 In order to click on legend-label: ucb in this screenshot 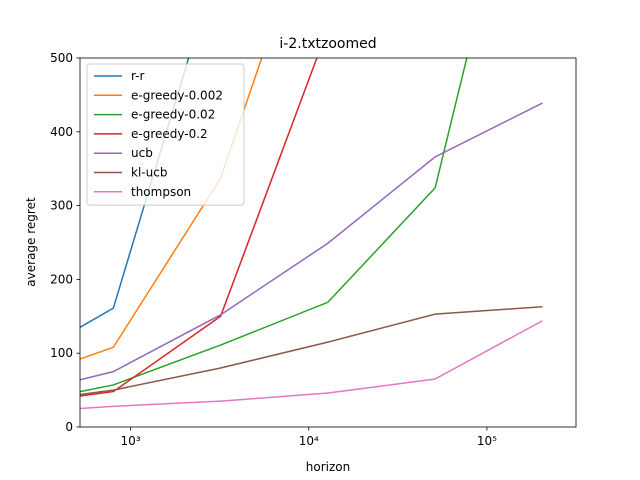, I will do `click(142, 153)`.